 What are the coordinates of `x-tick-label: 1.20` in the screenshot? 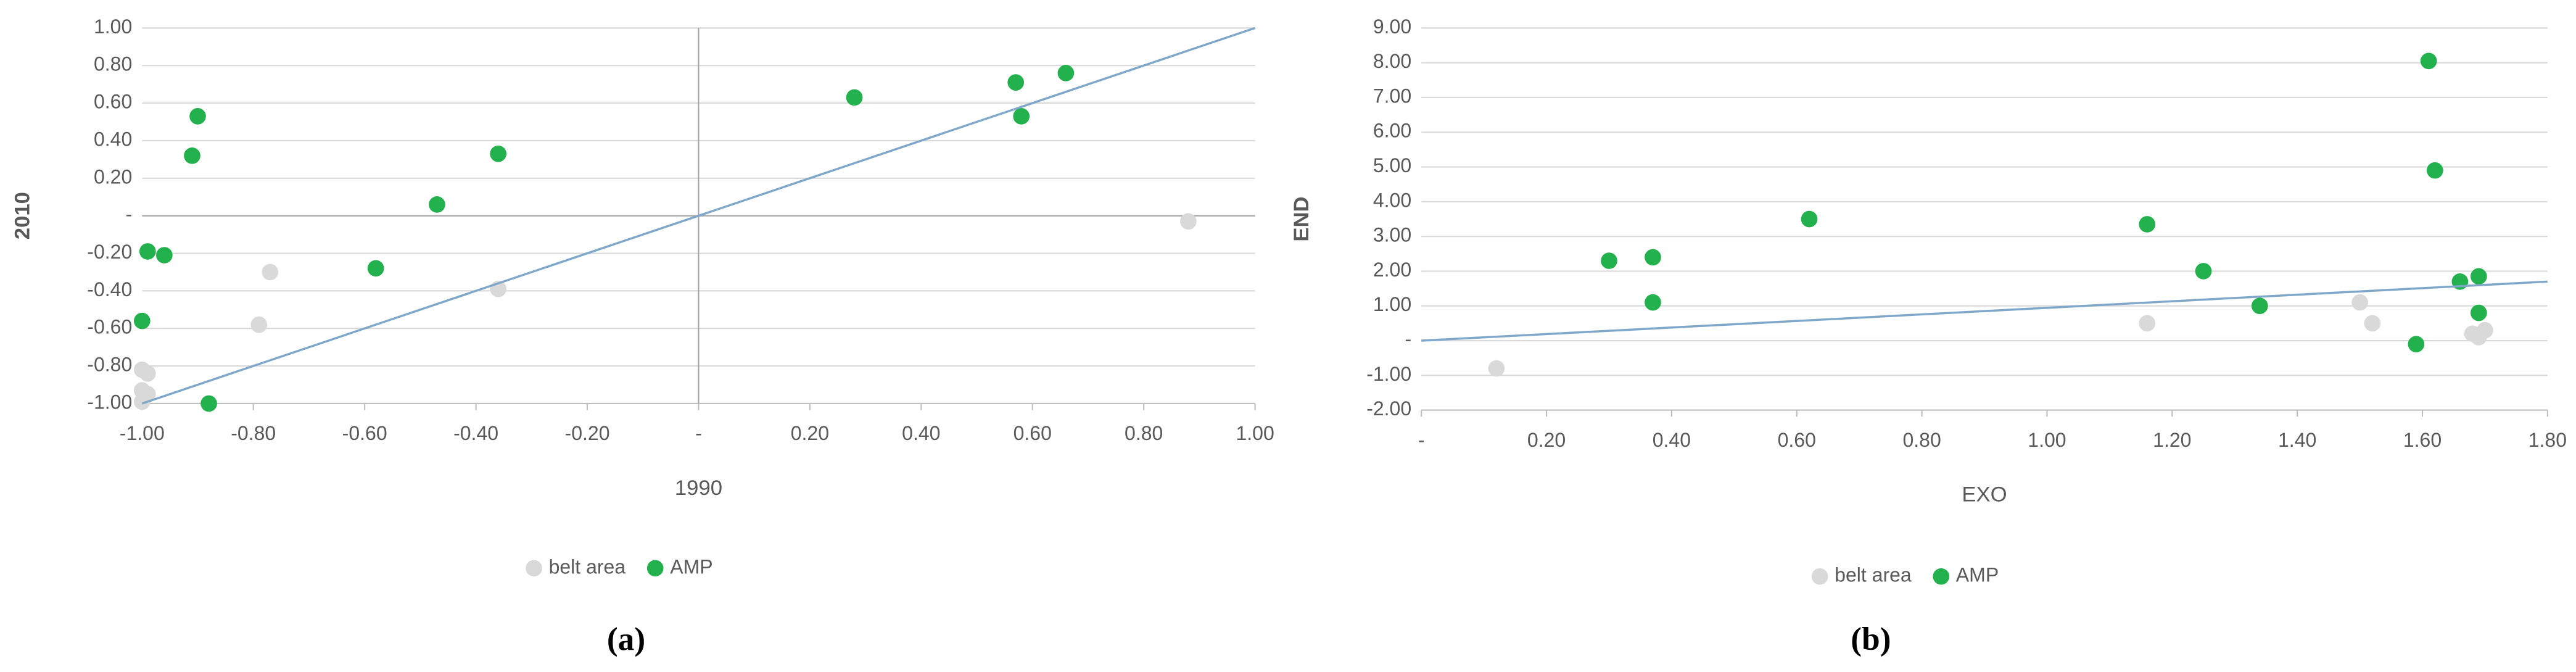 It's located at (2172, 440).